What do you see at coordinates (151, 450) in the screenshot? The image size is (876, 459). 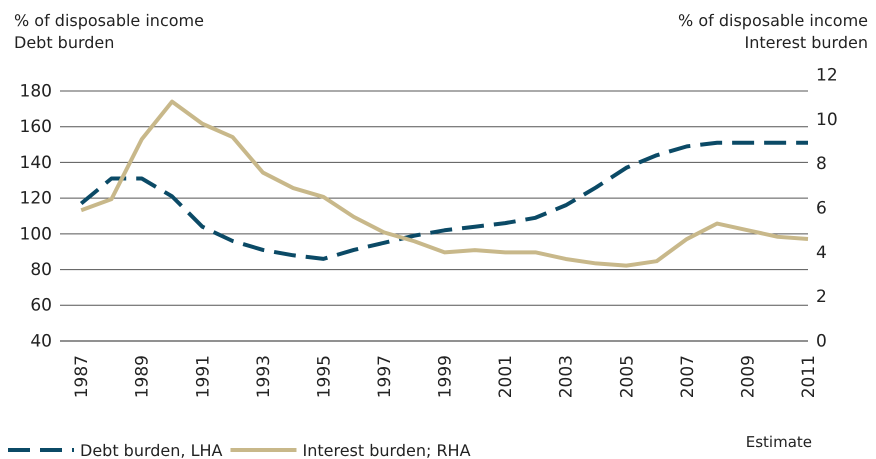 I see `legend-label: Debt burden, LHA` at bounding box center [151, 450].